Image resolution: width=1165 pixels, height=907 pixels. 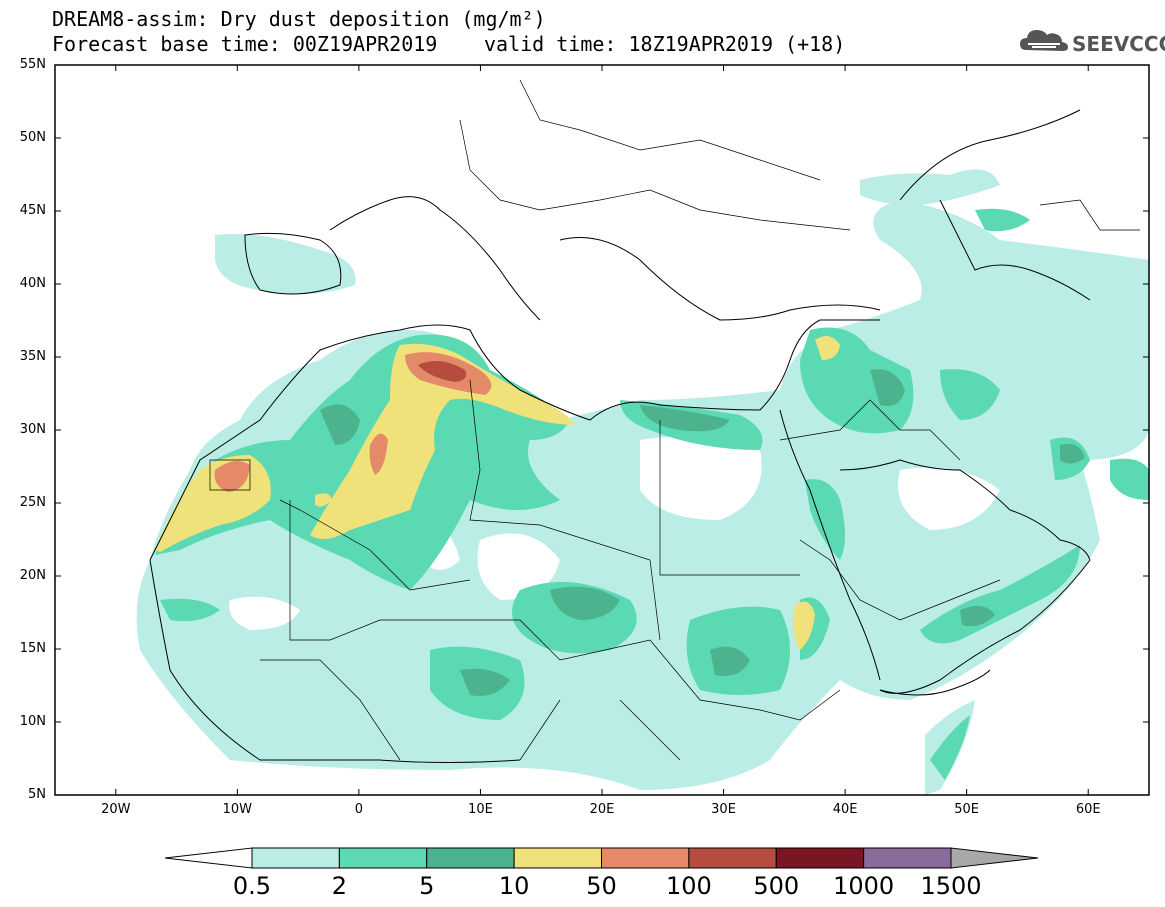 What do you see at coordinates (665, 44) in the screenshot?
I see `valid-time: valid time: 18Z19APR2019 (+18)` at bounding box center [665, 44].